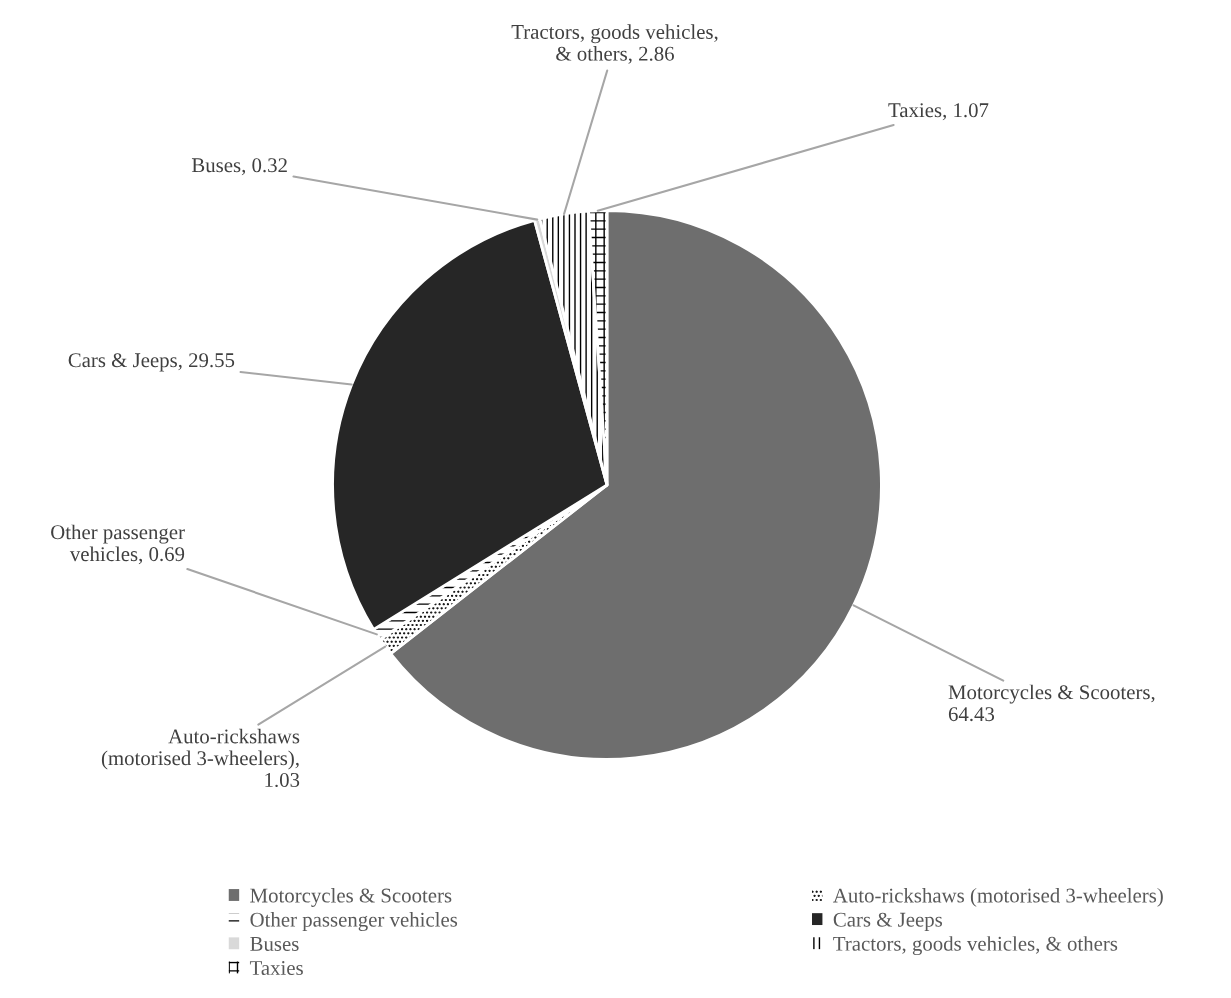 The height and width of the screenshot is (998, 1231). I want to click on legend-label: Other passenger vehicles, so click(354, 922).